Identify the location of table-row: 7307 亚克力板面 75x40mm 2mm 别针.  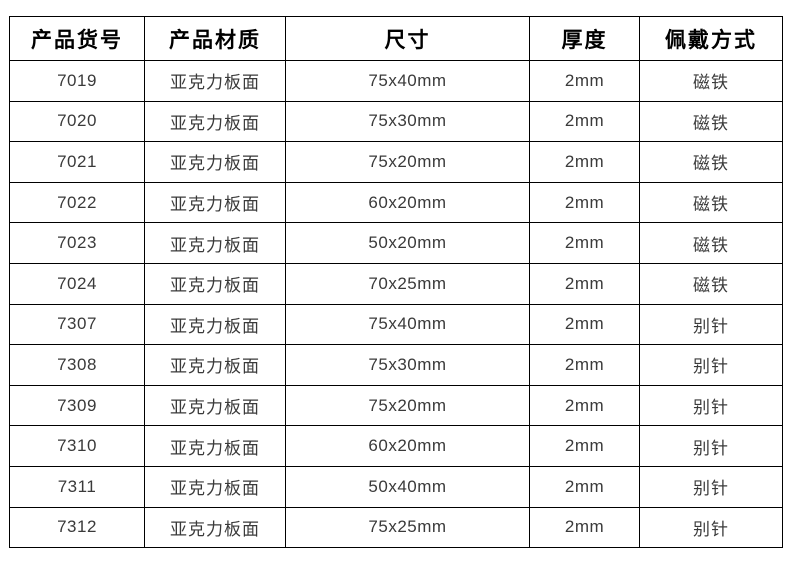
(396, 324).